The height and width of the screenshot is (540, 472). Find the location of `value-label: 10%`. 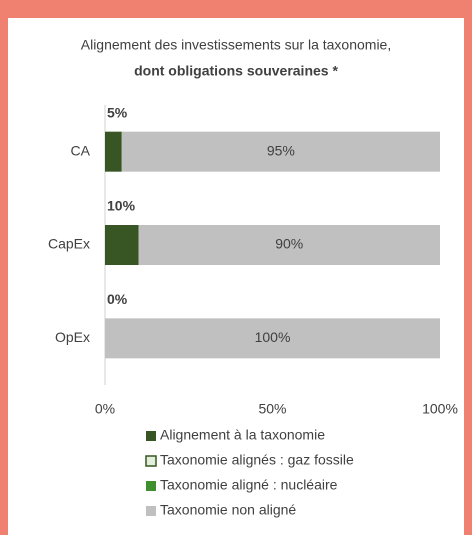

value-label: 10% is located at coordinates (121, 206).